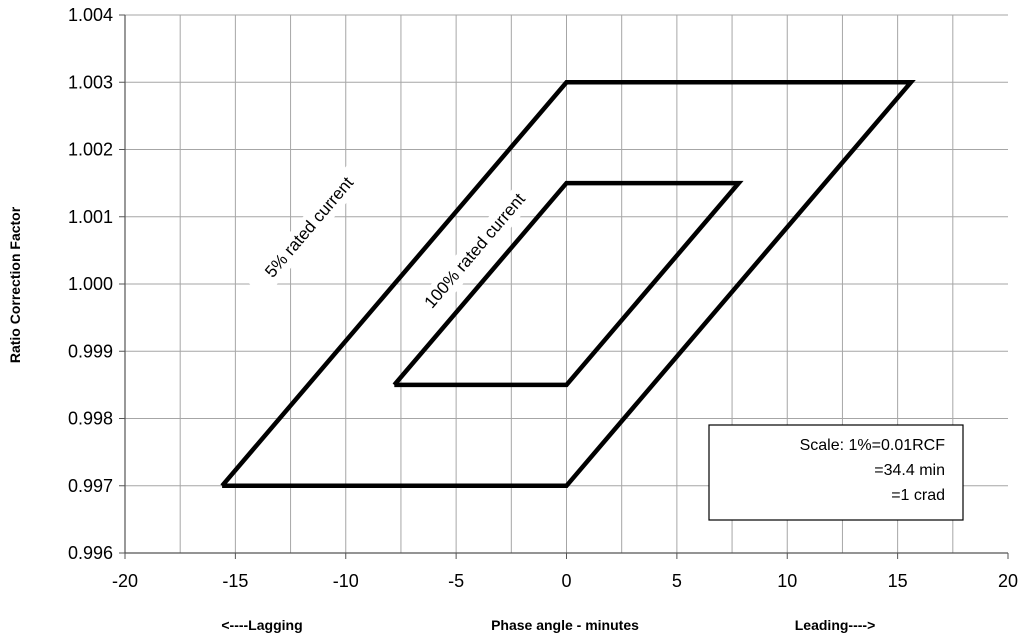 The height and width of the screenshot is (636, 1025). Describe the element at coordinates (125, 581) in the screenshot. I see `x-tick-label: -20` at that location.